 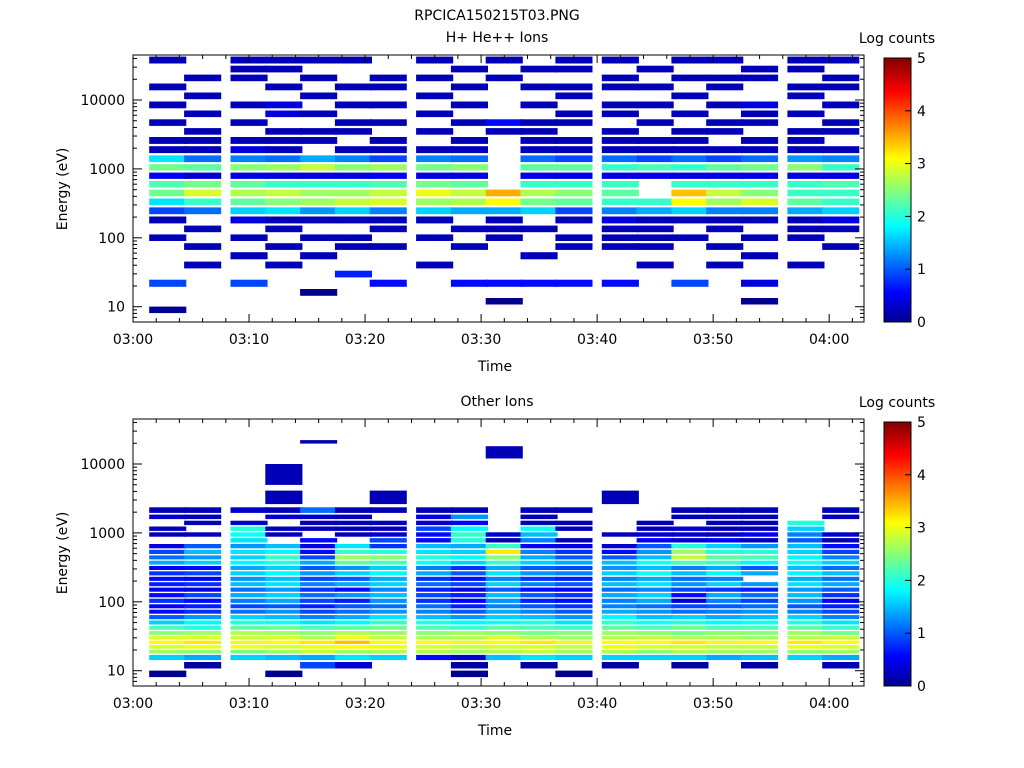 What do you see at coordinates (921, 59) in the screenshot?
I see `colorbar-tick-label: 5` at bounding box center [921, 59].